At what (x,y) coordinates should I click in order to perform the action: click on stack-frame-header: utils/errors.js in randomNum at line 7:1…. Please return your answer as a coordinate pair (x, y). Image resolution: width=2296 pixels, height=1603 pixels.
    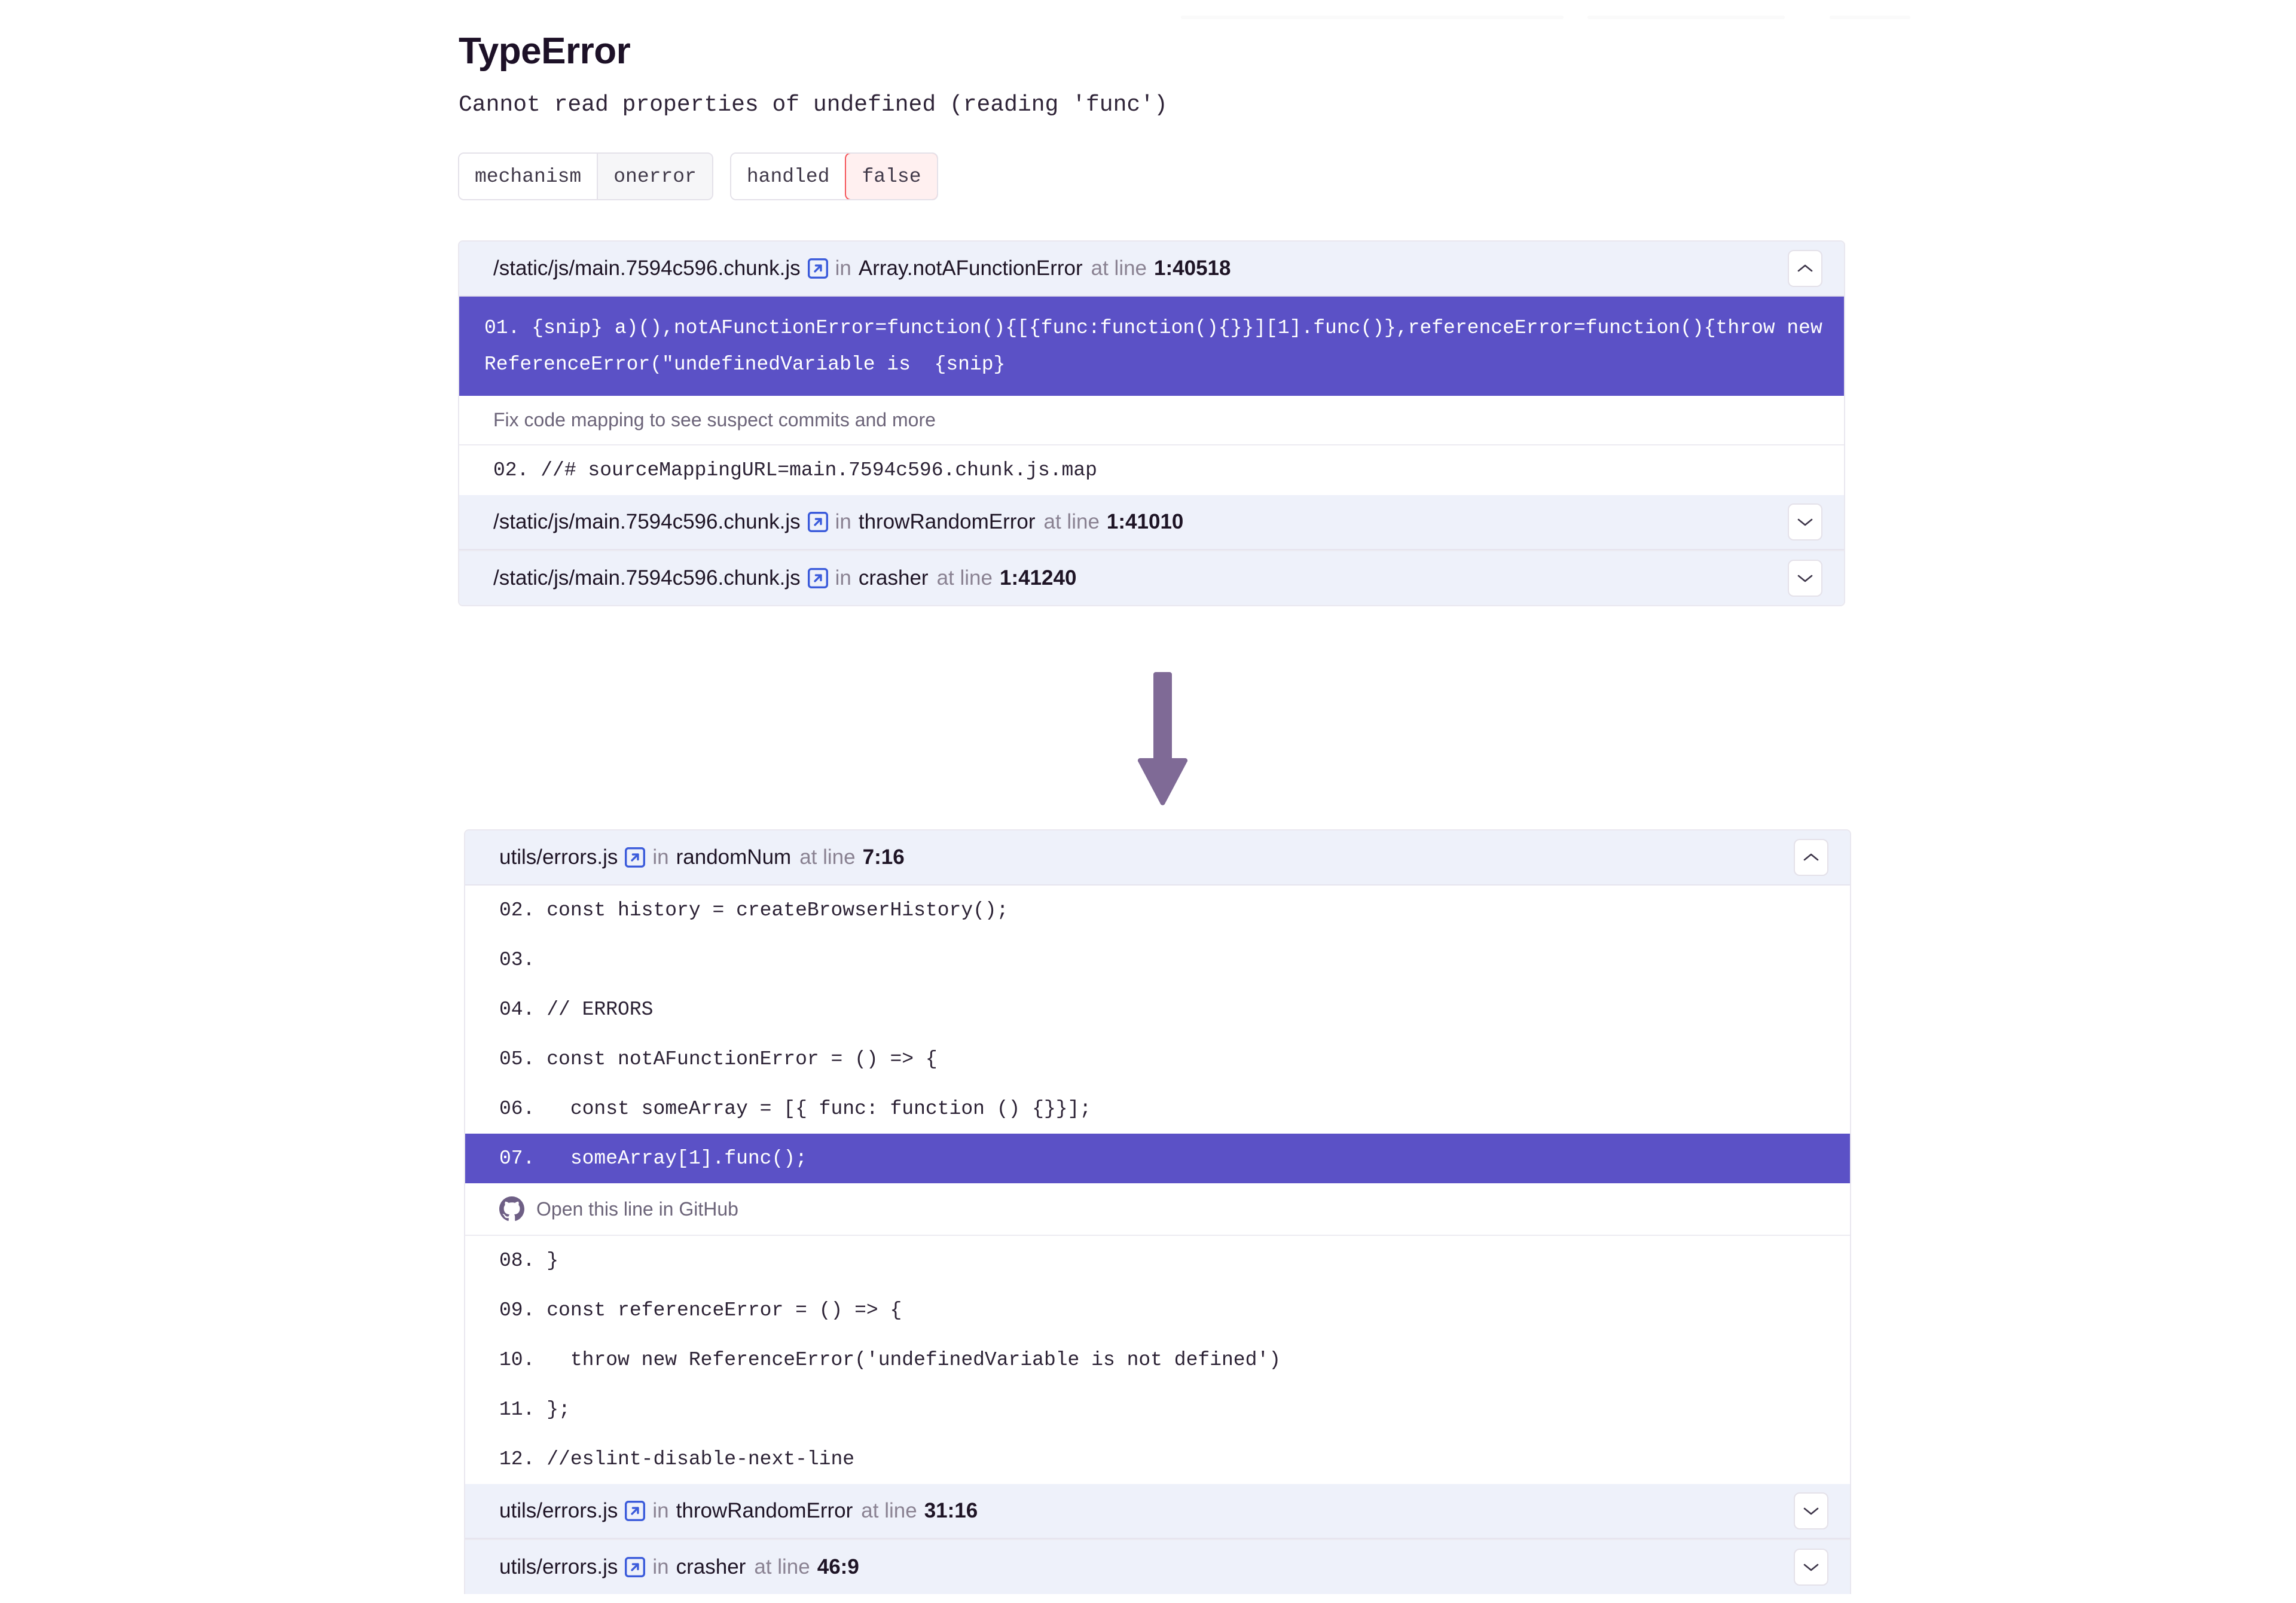
    Looking at the image, I should click on (1157, 858).